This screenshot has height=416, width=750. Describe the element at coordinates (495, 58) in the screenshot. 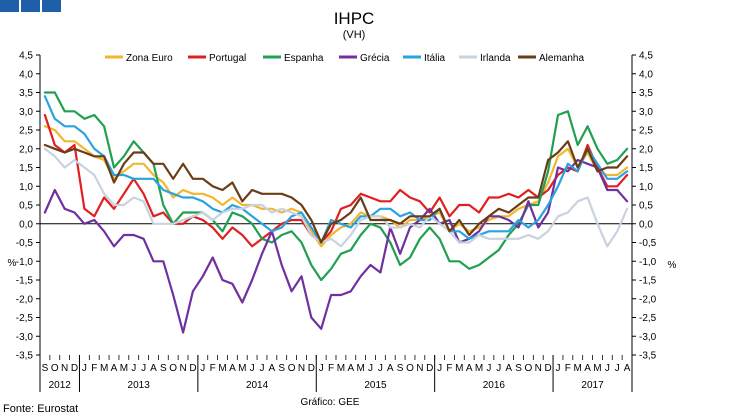

I see `legend-label: Irlanda` at that location.